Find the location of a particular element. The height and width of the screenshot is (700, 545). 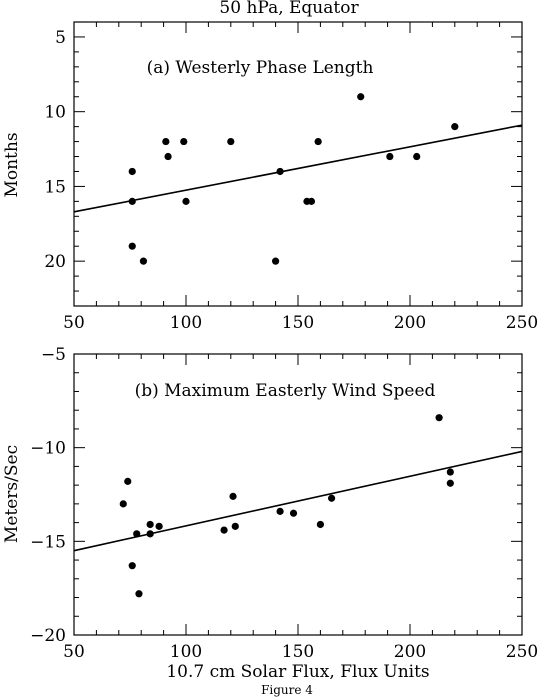

panel-b-x-tick-label: 100 is located at coordinates (186, 652).